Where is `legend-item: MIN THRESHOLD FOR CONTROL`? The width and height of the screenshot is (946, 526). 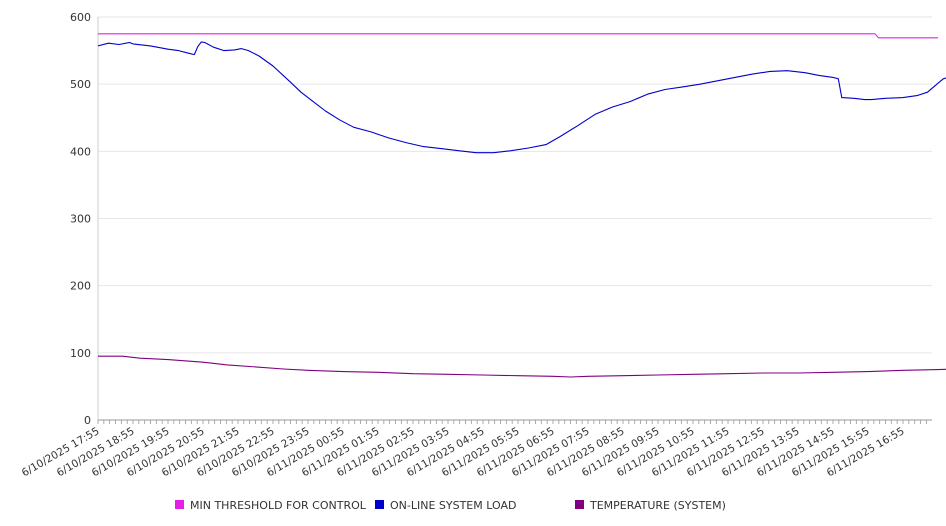
legend-item: MIN THRESHOLD FOR CONTROL is located at coordinates (271, 505).